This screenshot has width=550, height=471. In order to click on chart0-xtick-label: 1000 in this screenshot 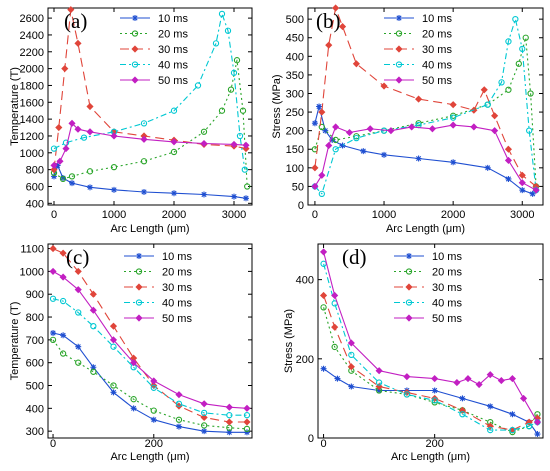, I will do `click(114, 215)`.